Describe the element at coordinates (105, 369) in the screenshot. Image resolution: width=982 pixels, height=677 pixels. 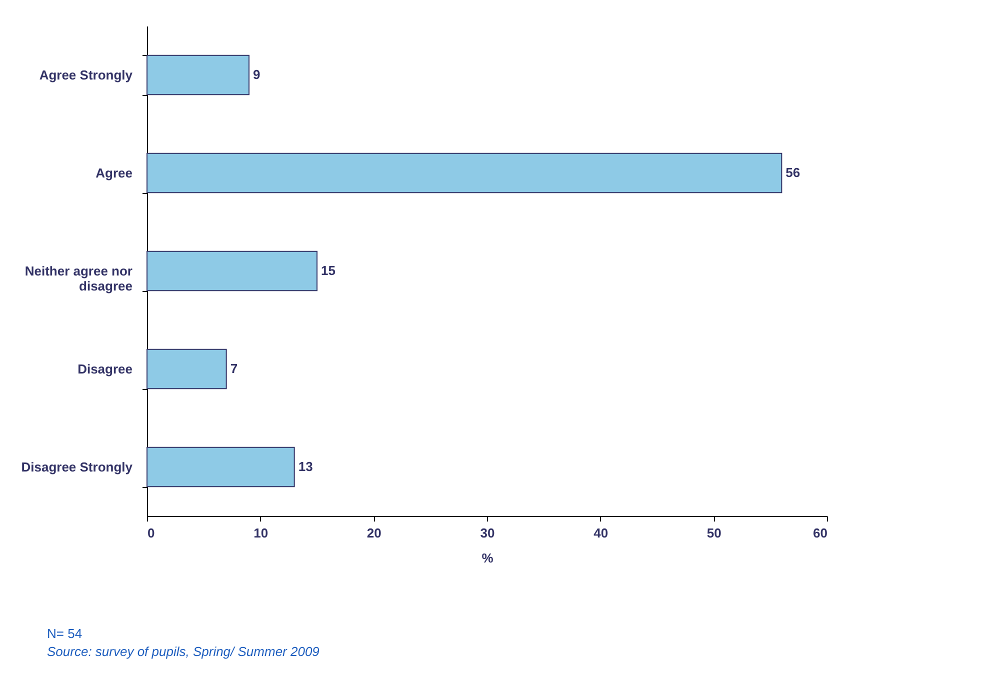
I see `y-tick-label: Disagree` at that location.